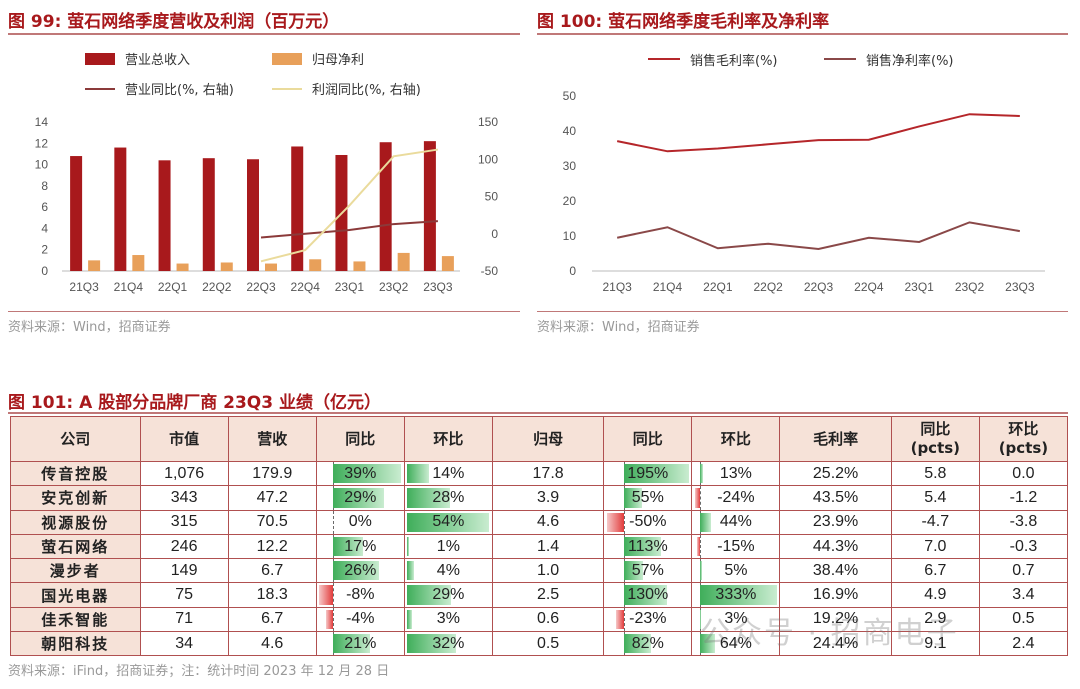 The image size is (1080, 689). What do you see at coordinates (75, 473) in the screenshot?
I see `company-name: 传音控股` at bounding box center [75, 473].